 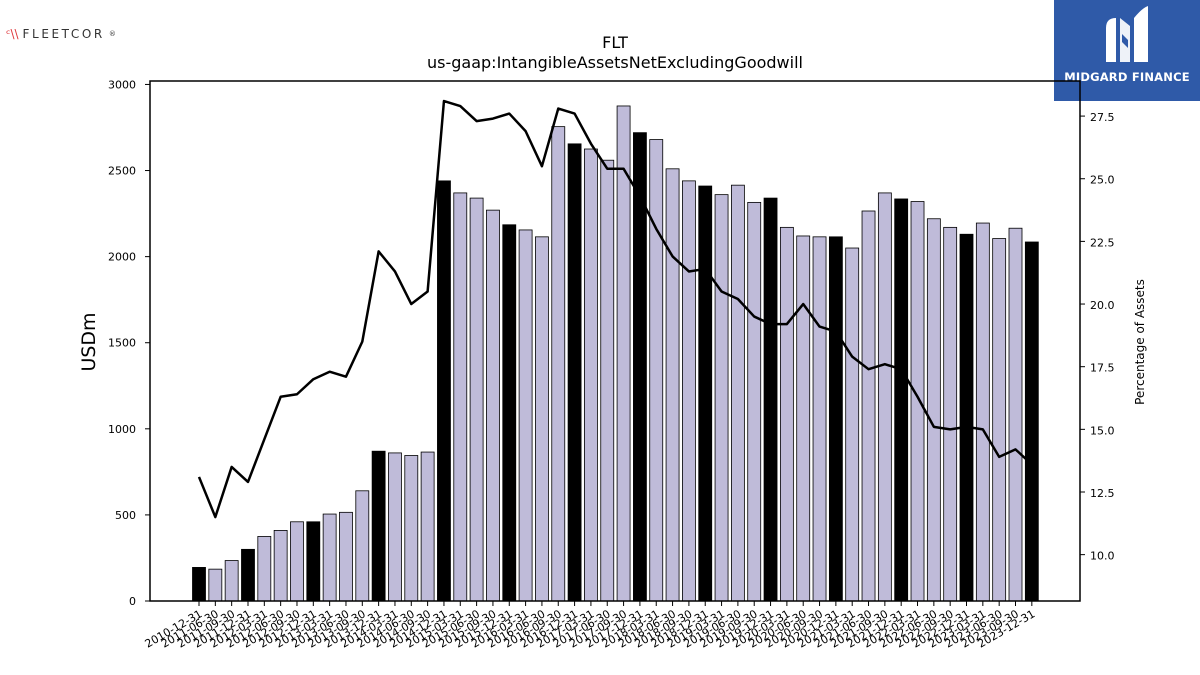 What do you see at coordinates (1127, 34) in the screenshot?
I see `midgard-m-icon` at bounding box center [1127, 34].